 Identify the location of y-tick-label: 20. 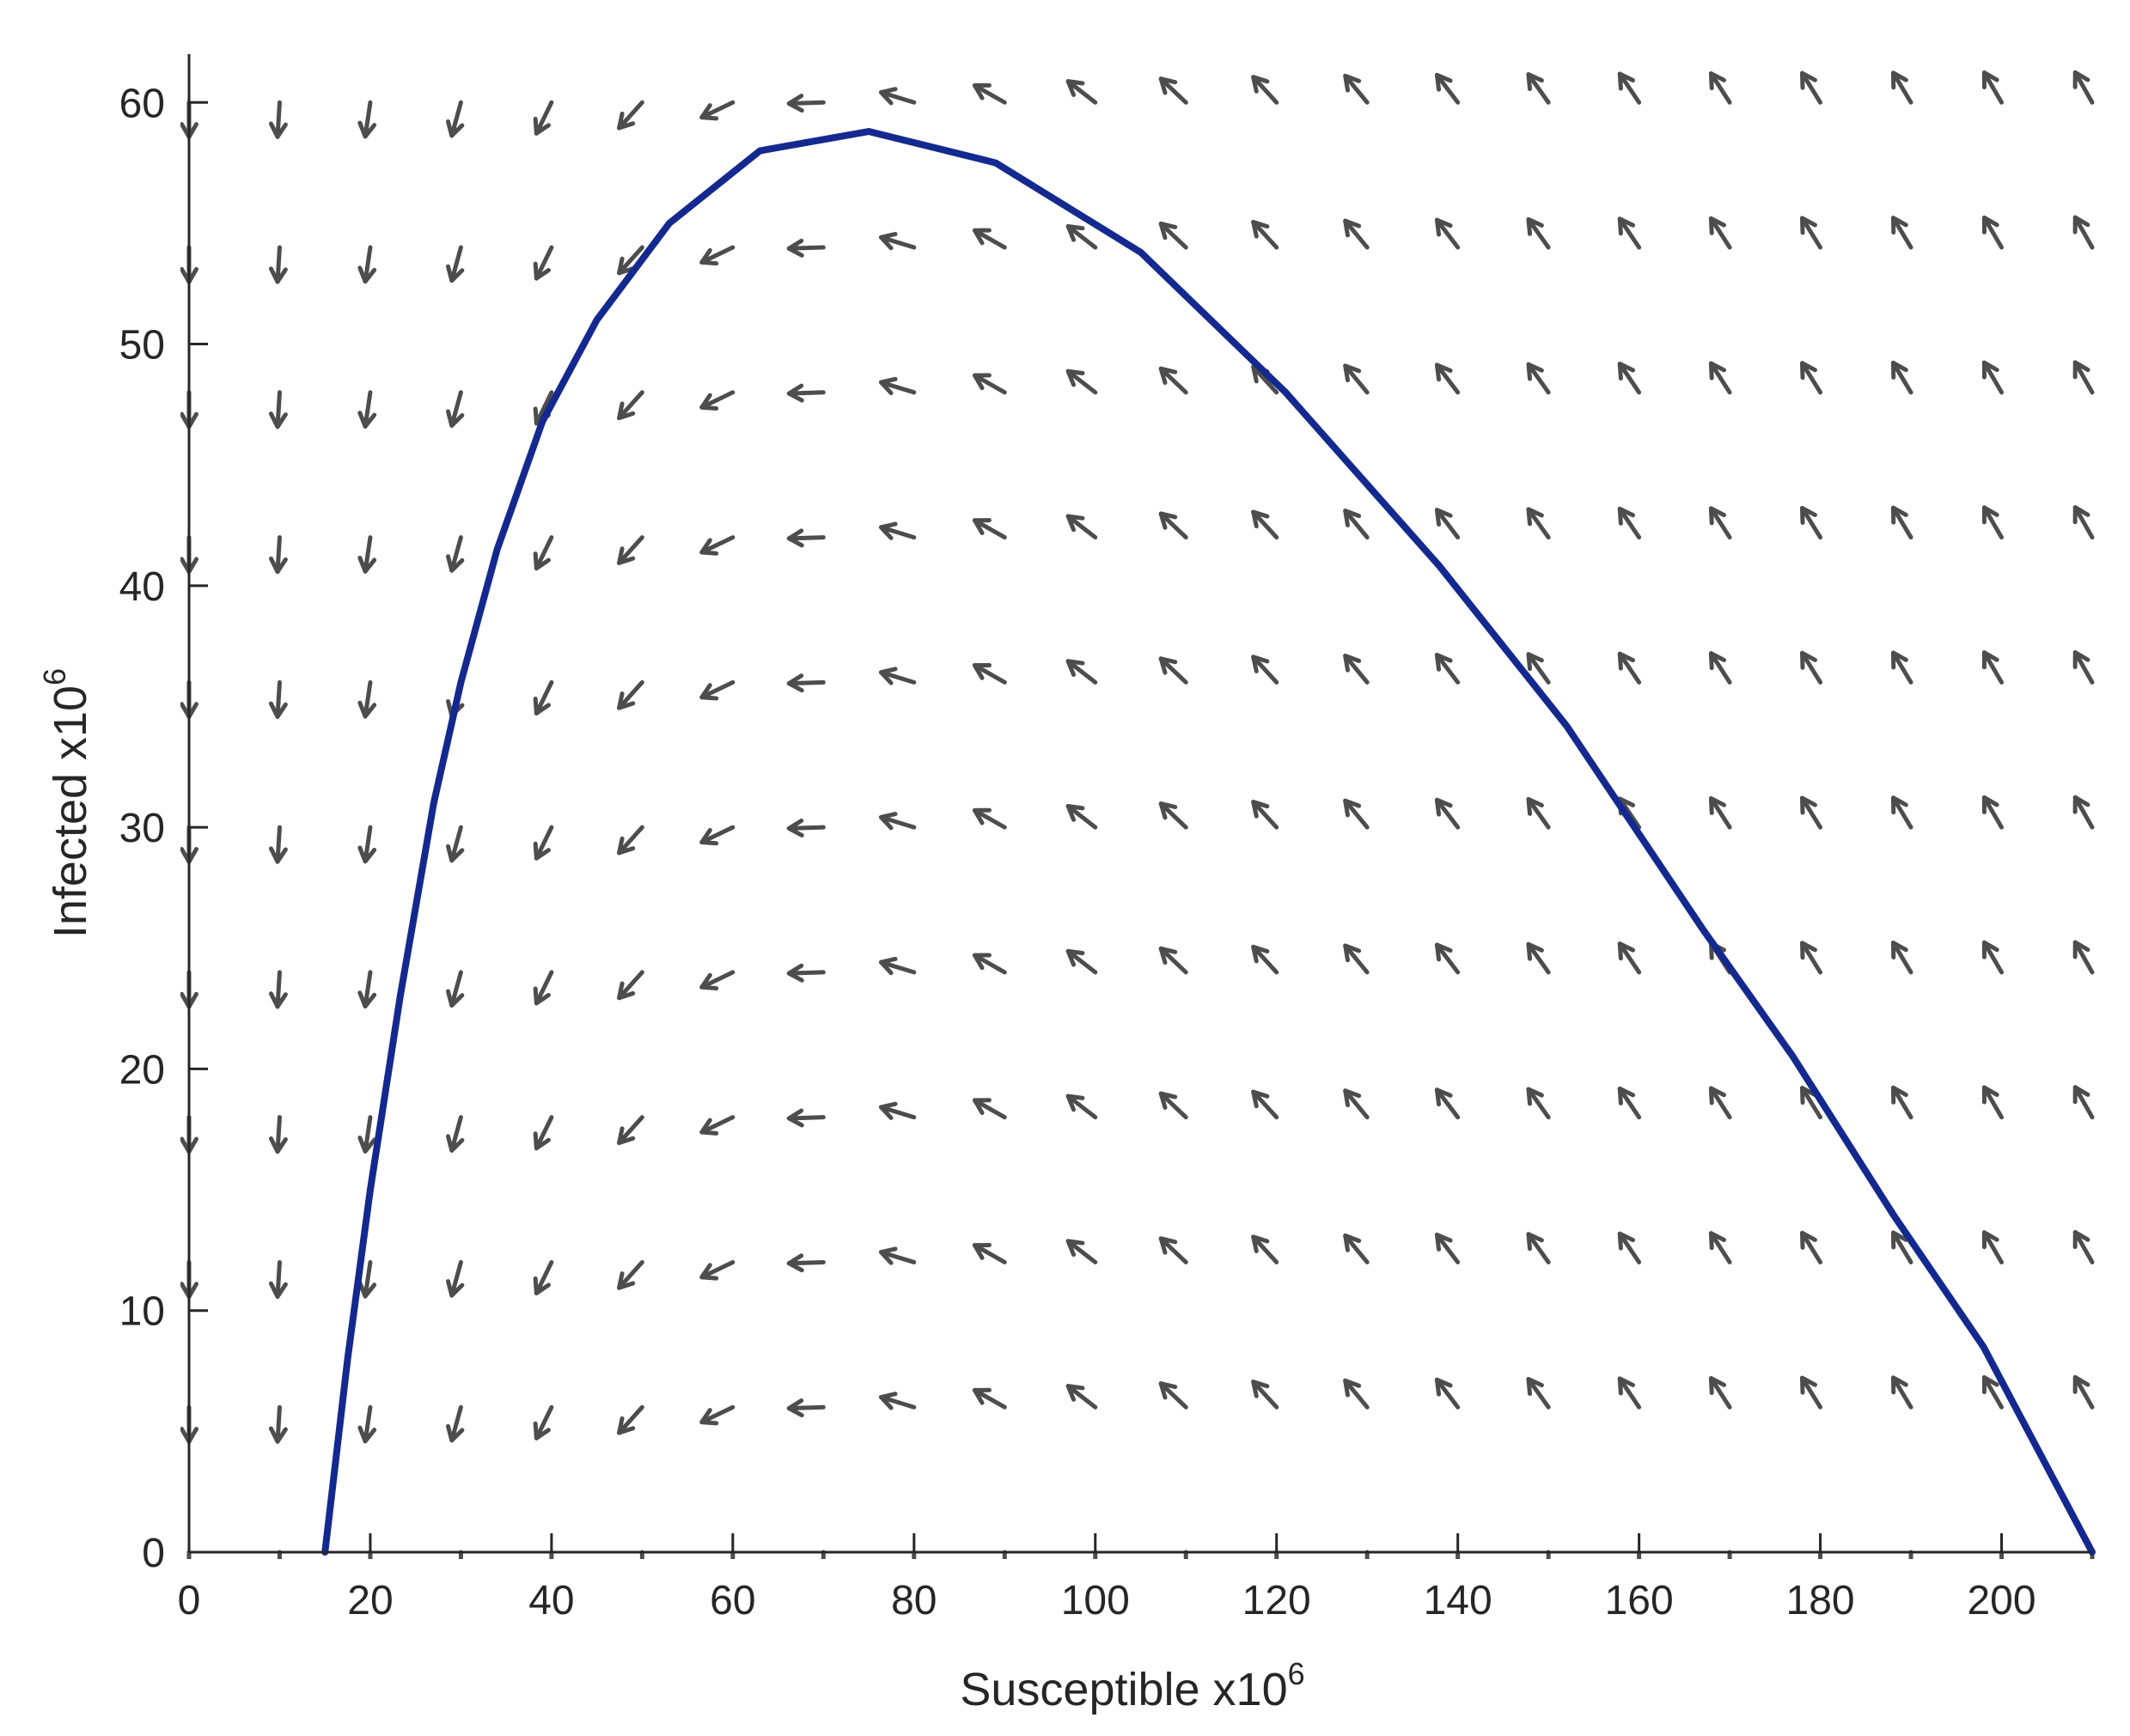
(142, 1070).